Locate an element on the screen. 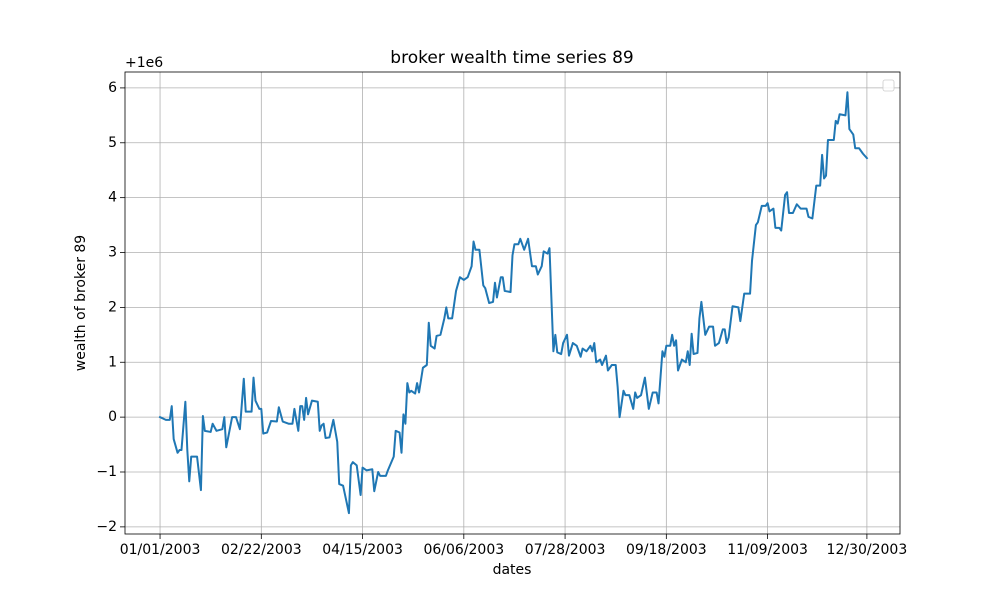 This screenshot has height=600, width=1000. y-tick-label: 5 is located at coordinates (112, 143).